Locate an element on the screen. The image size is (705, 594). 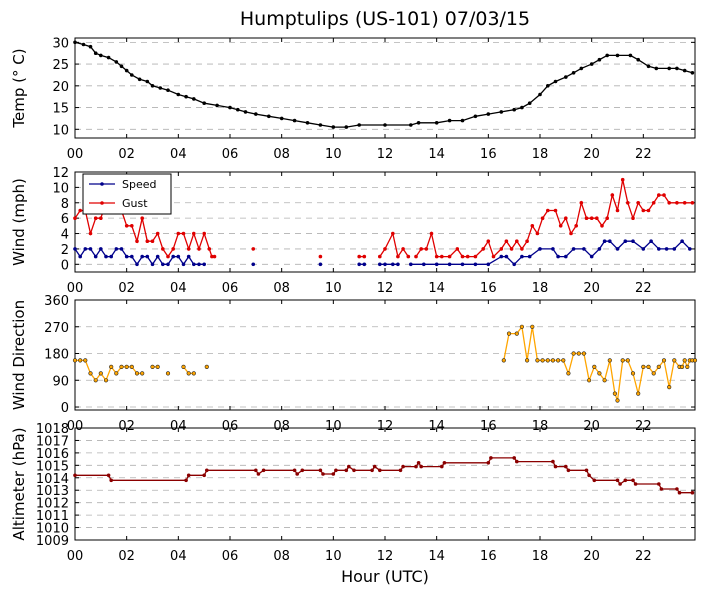
legend-label-gust: Gust is located at coordinates (135, 203).